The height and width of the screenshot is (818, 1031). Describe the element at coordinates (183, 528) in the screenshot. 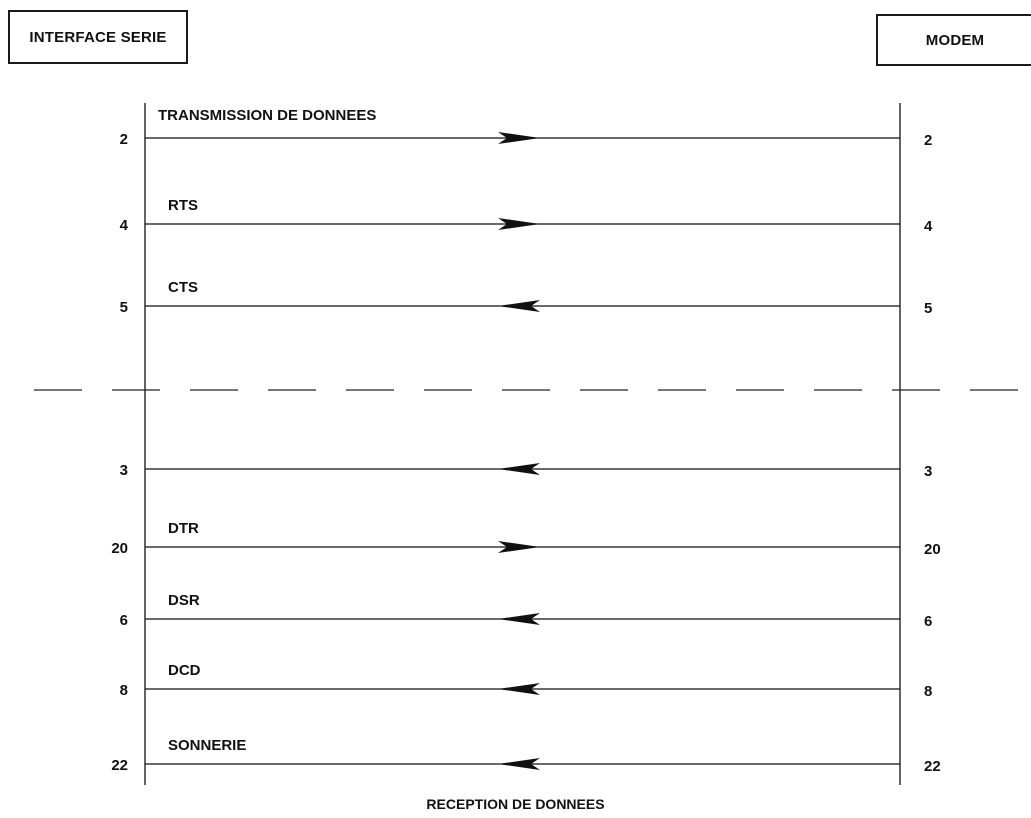

I see `signal-name: DTR` at that location.